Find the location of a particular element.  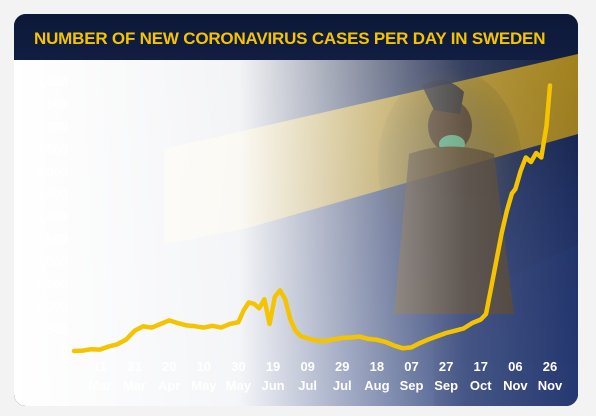

x-tick-day-label: 10 is located at coordinates (204, 366).